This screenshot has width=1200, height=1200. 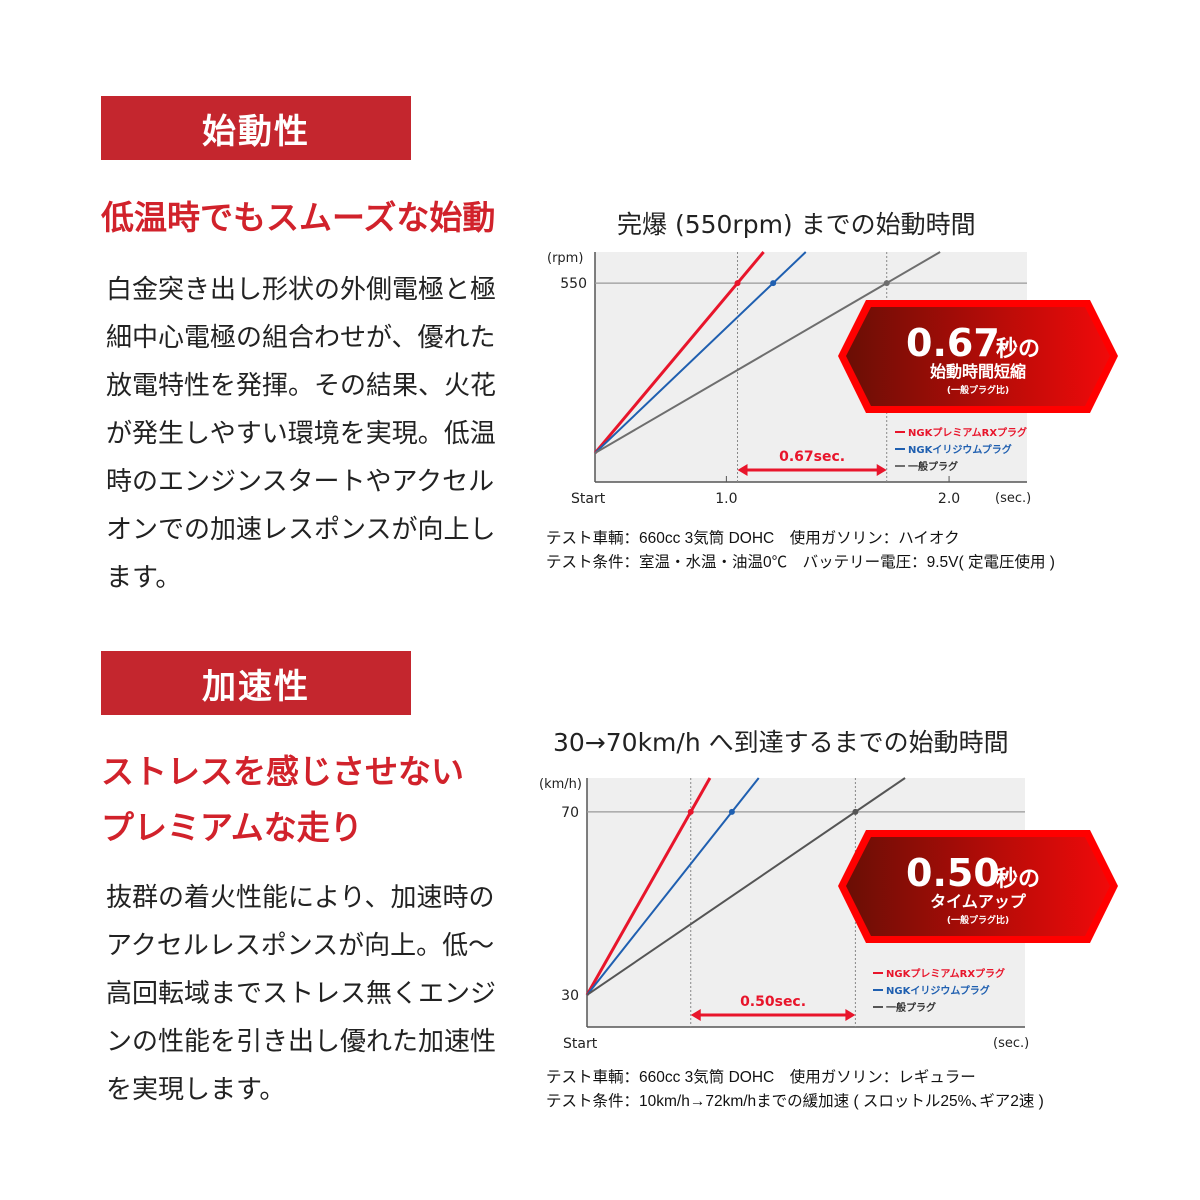 I want to click on x-tick-label: 1.0, so click(x=726, y=499).